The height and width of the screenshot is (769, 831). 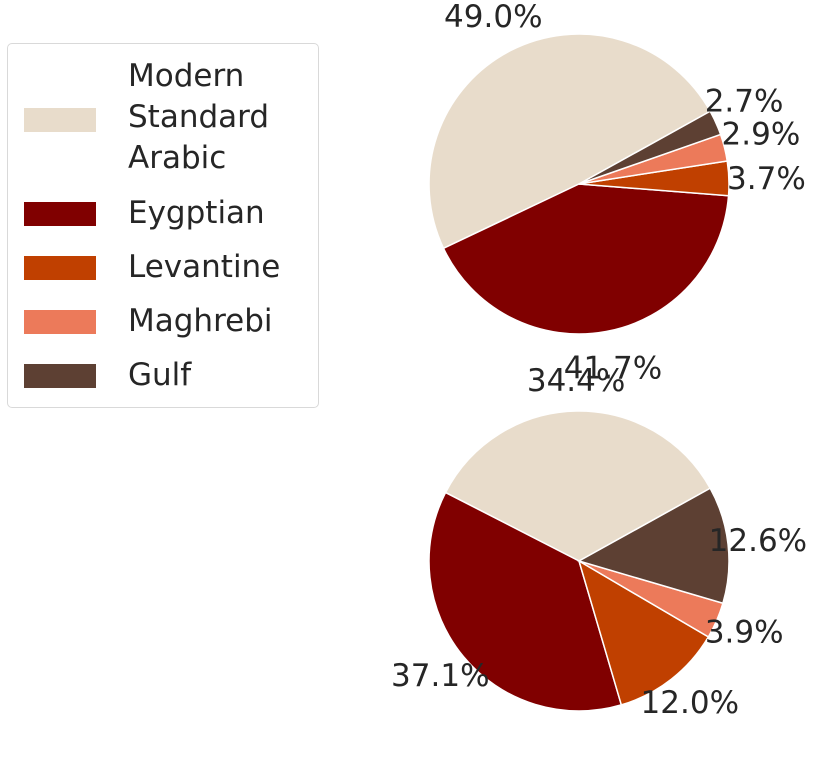 I want to click on pie2-slice-msa, so click(x=578, y=486).